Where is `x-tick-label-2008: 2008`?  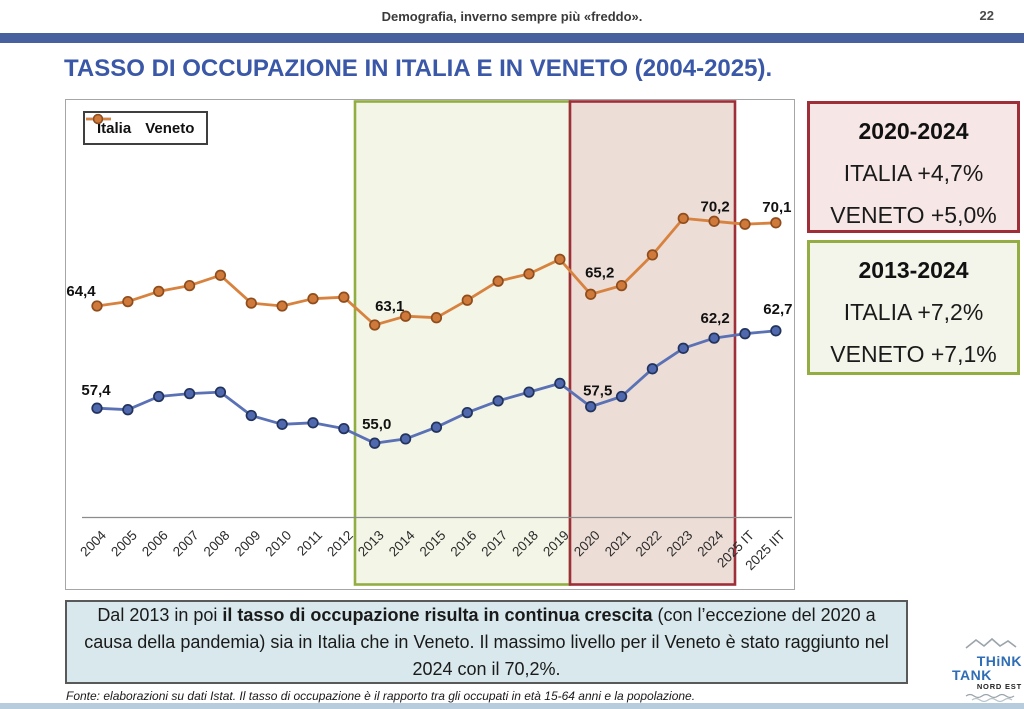
x-tick-label-2008: 2008 is located at coordinates (217, 544).